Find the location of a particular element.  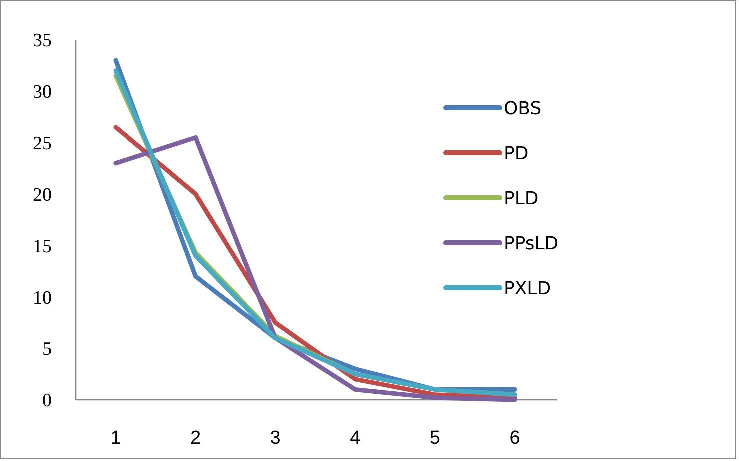

legend-label: OBS is located at coordinates (523, 109).